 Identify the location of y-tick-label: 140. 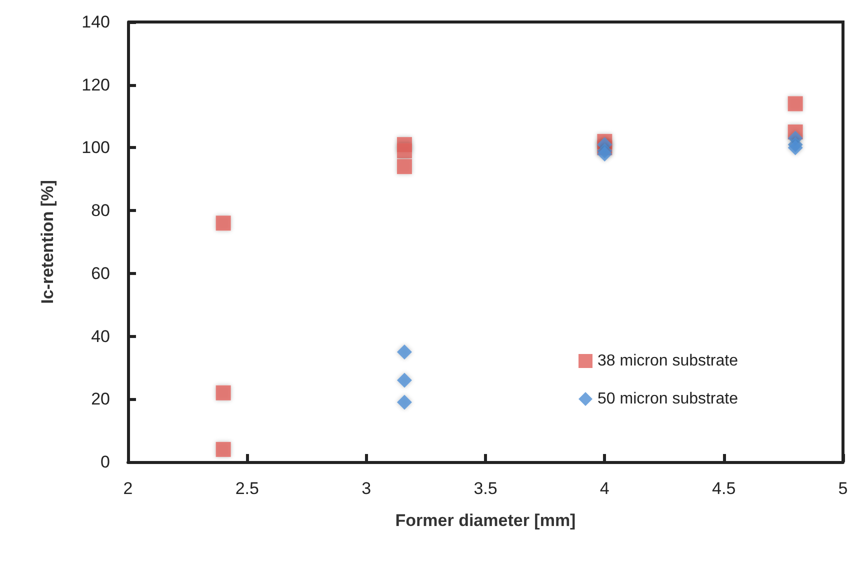
(96, 22).